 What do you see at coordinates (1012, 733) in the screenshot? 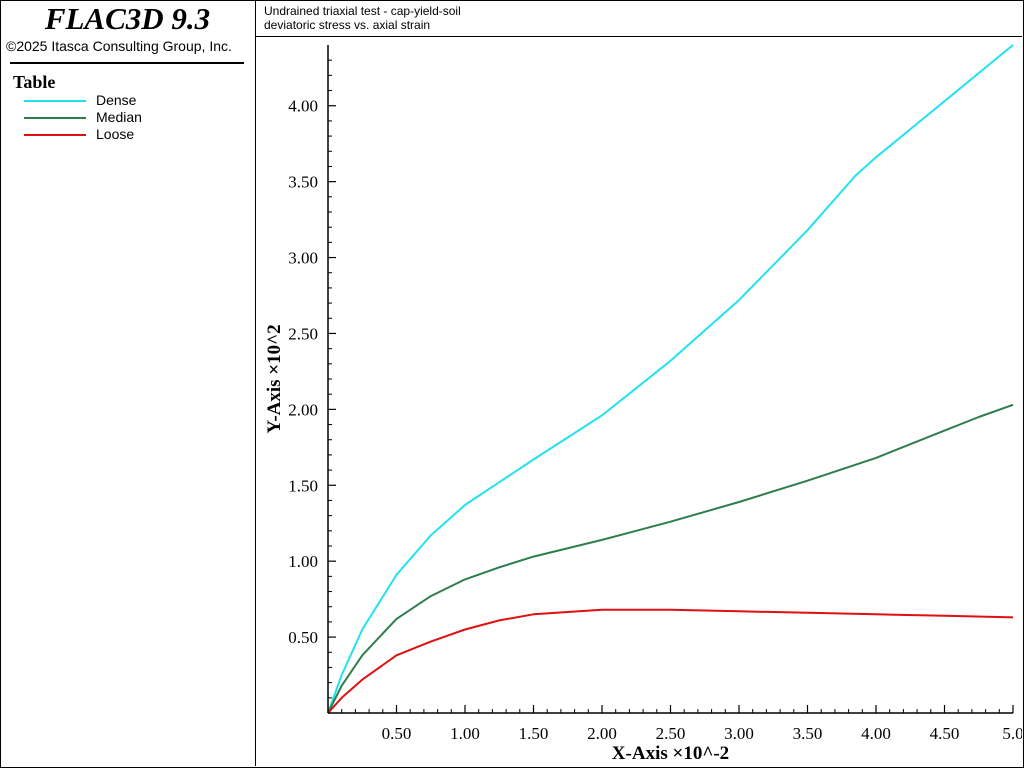
I see `x-tick-label: 5.0` at bounding box center [1012, 733].